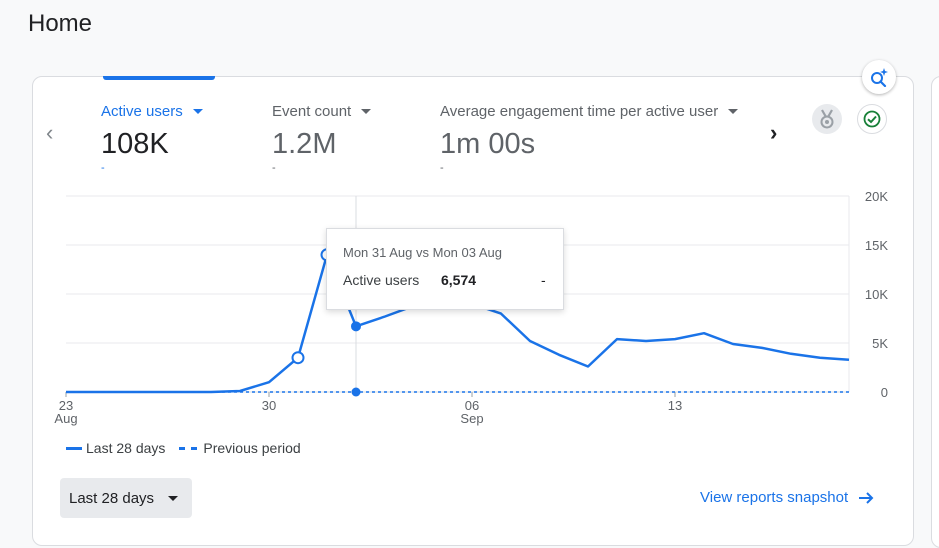  I want to click on check-status-button, so click(872, 119).